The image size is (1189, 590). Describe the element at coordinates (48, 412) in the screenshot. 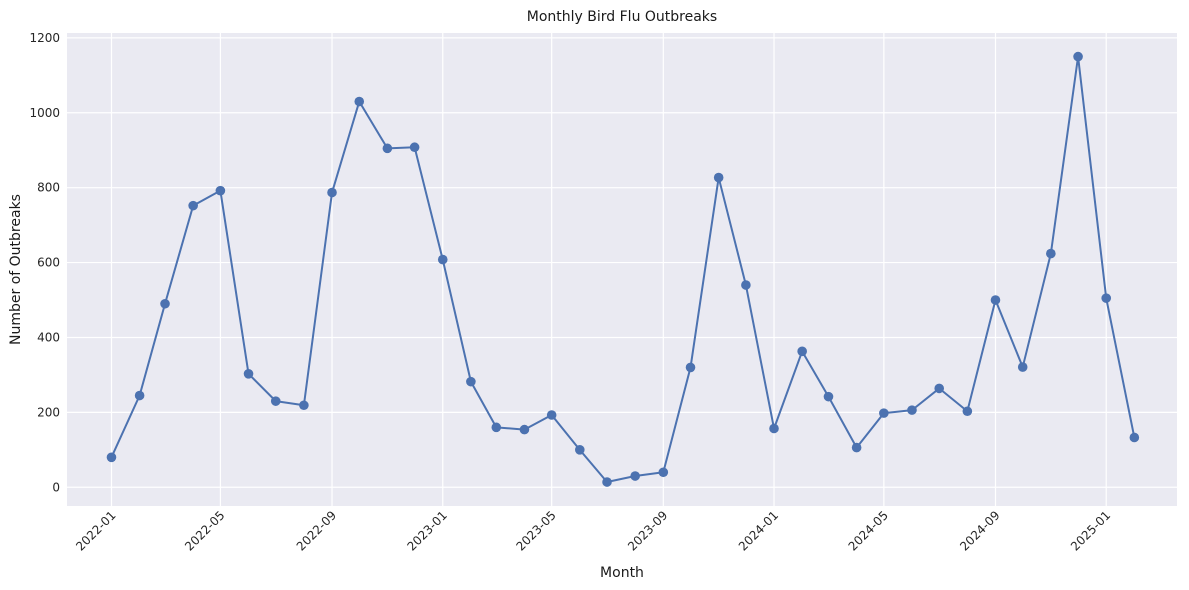

I see `y-tick-label: 200` at that location.